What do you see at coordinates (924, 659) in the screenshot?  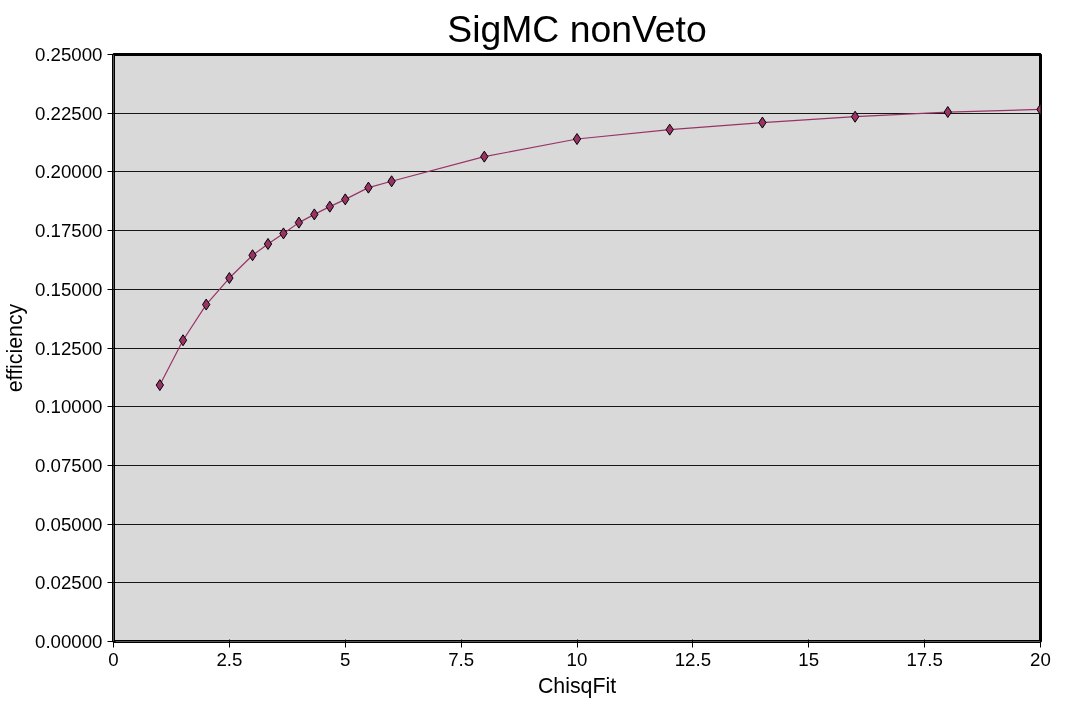 I see `x-tick-label: 17.5` at bounding box center [924, 659].